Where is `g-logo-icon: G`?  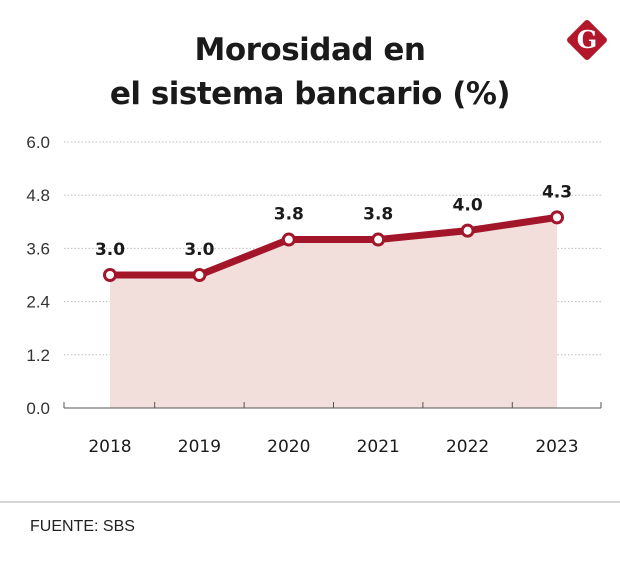 g-logo-icon: G is located at coordinates (587, 40).